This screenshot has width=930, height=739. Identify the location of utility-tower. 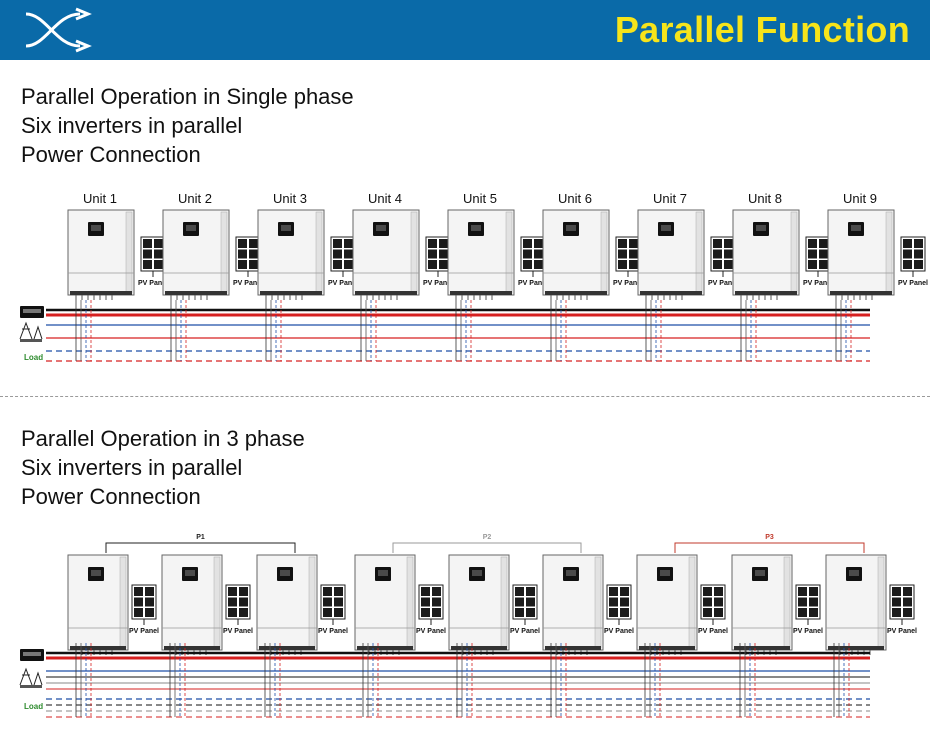
(31, 676).